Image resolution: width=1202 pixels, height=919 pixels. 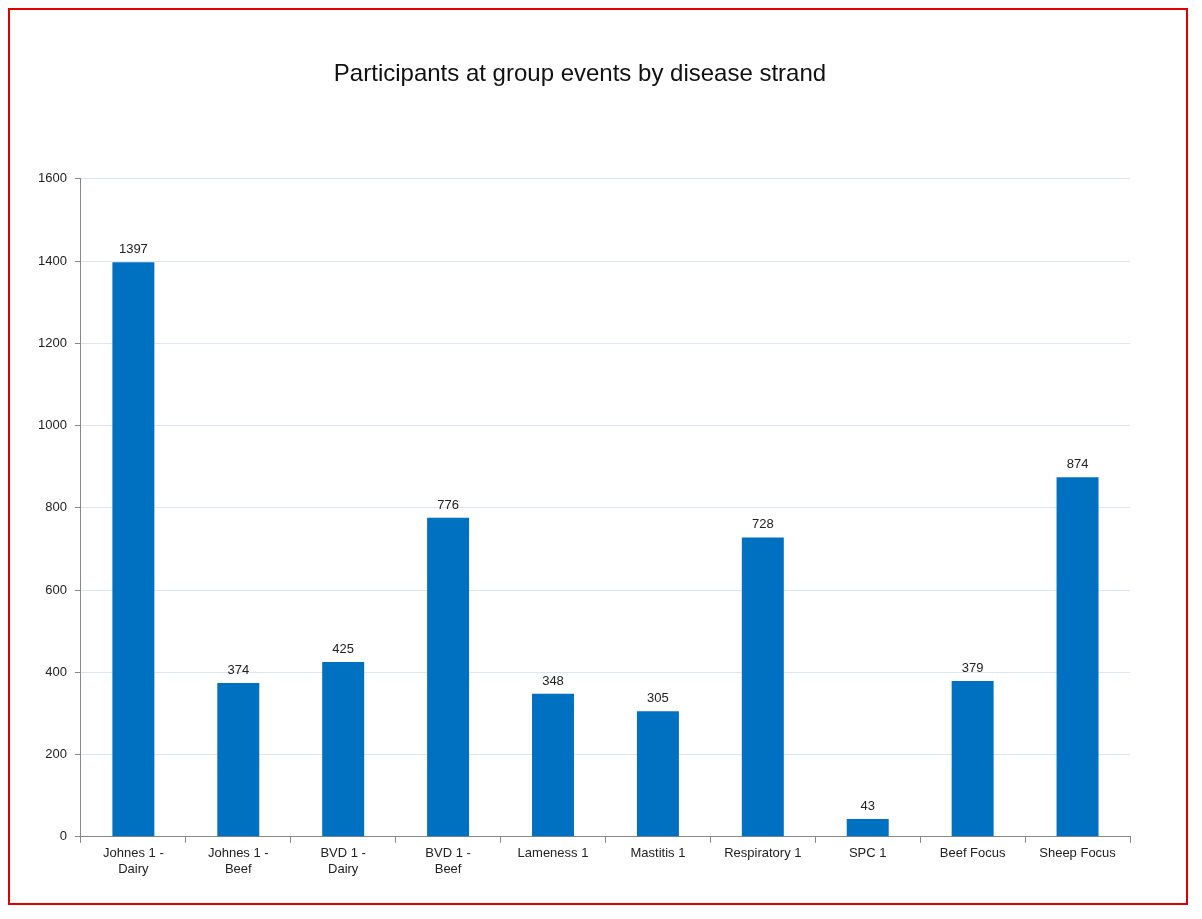 What do you see at coordinates (658, 698) in the screenshot?
I see `data-label: 305` at bounding box center [658, 698].